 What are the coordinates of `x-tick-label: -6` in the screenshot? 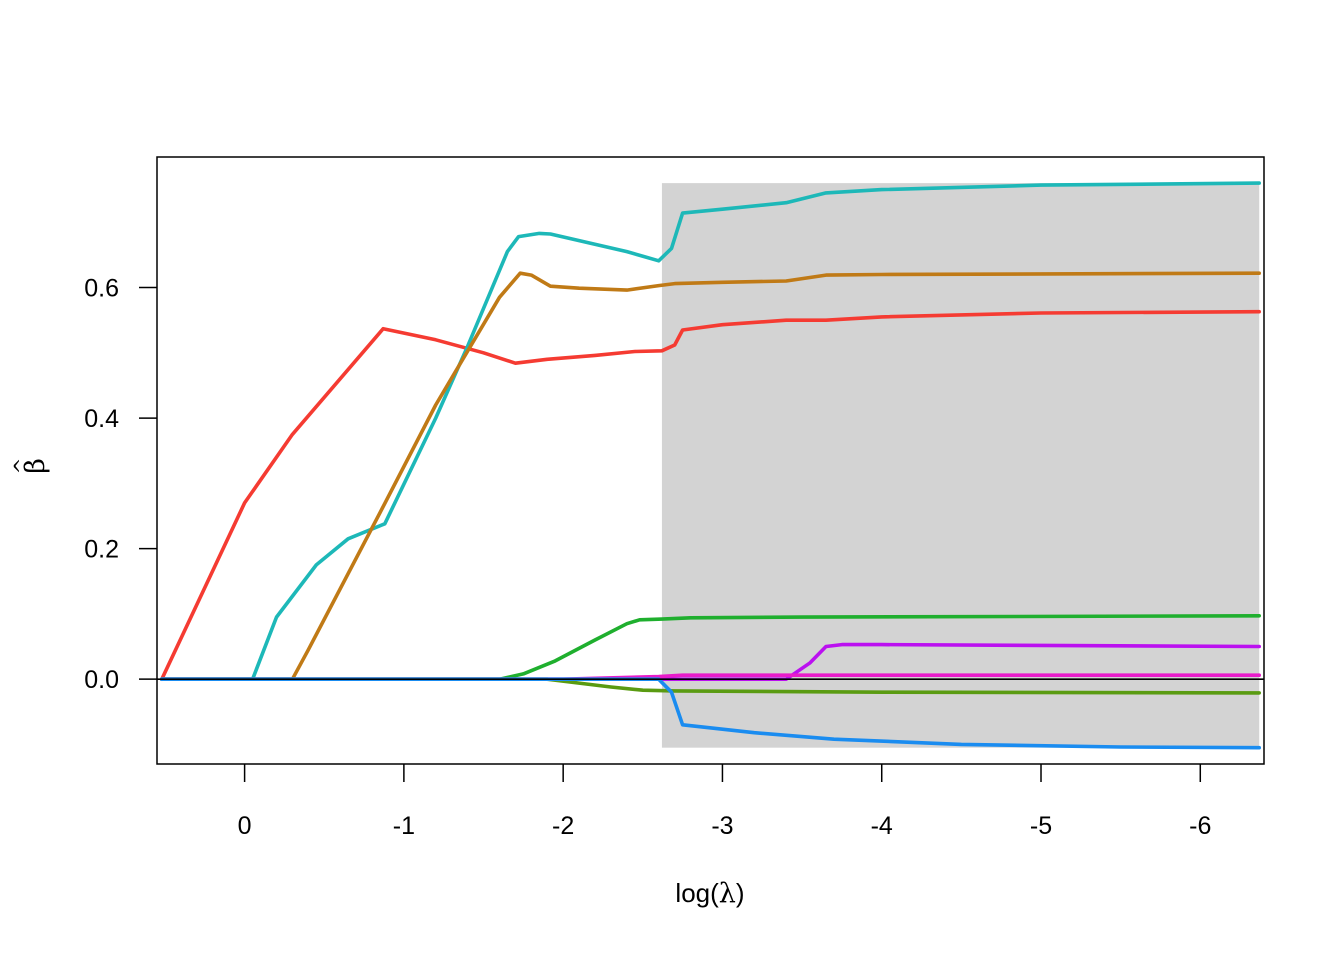 It's located at (1200, 826).